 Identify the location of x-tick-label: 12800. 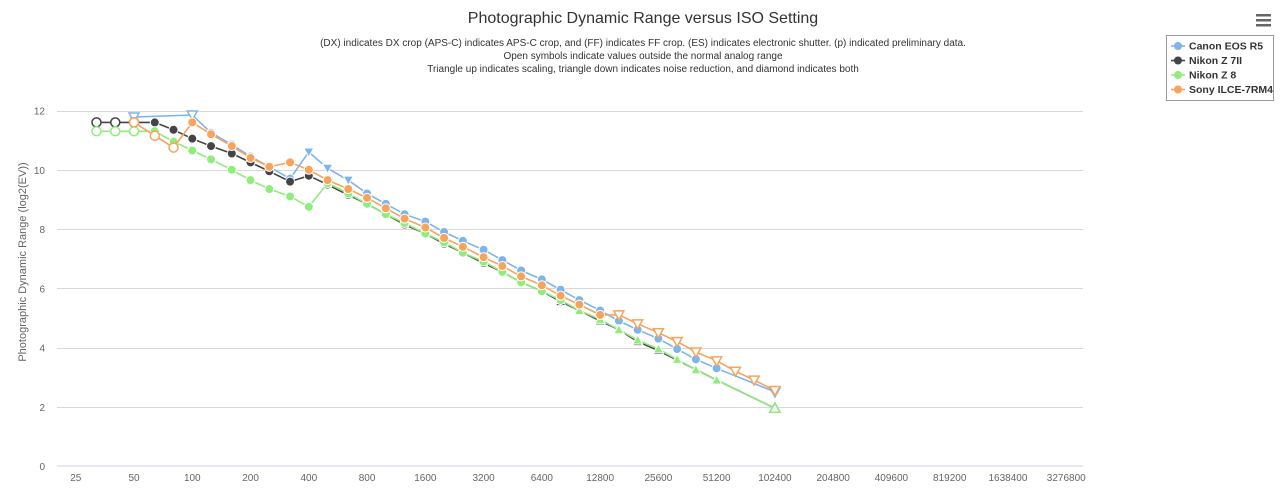
(600, 478).